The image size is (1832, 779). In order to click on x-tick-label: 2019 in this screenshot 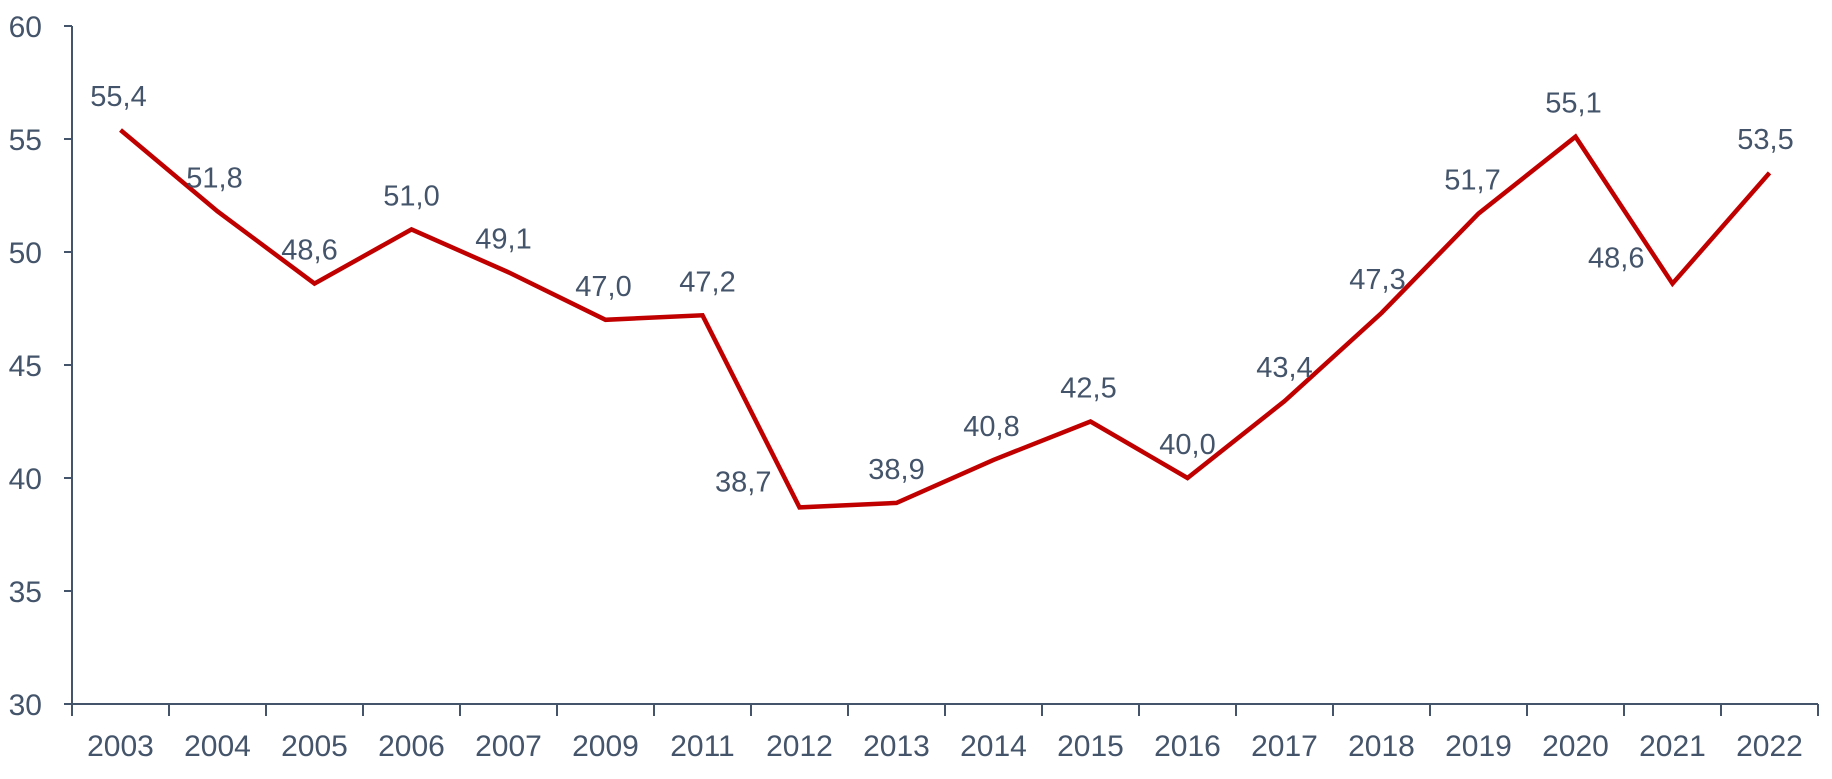, I will do `click(1478, 746)`.